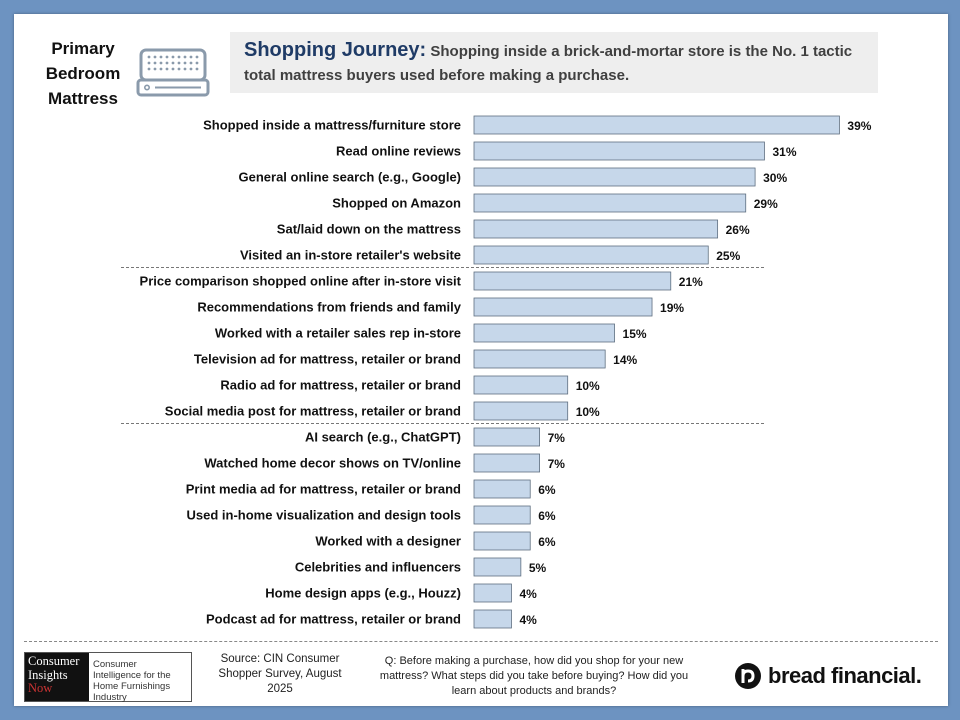 This screenshot has width=960, height=720. I want to click on value-label: 5%, so click(538, 568).